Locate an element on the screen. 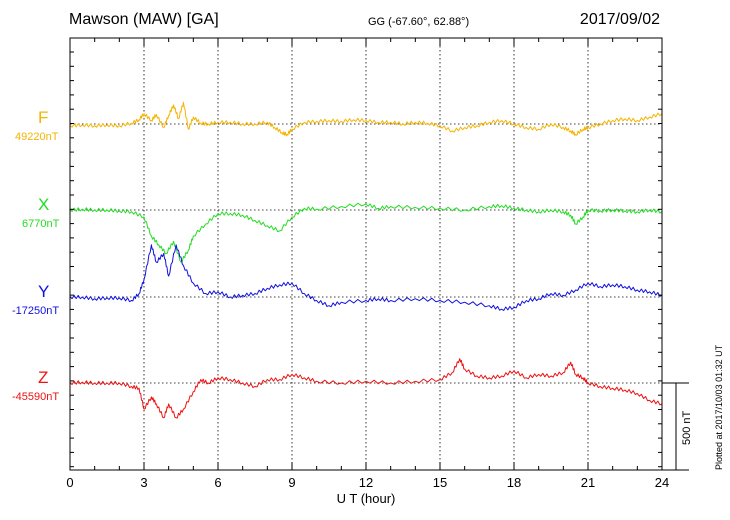 The height and width of the screenshot is (520, 730). plot-date: 2017/09/02 is located at coordinates (619, 19).